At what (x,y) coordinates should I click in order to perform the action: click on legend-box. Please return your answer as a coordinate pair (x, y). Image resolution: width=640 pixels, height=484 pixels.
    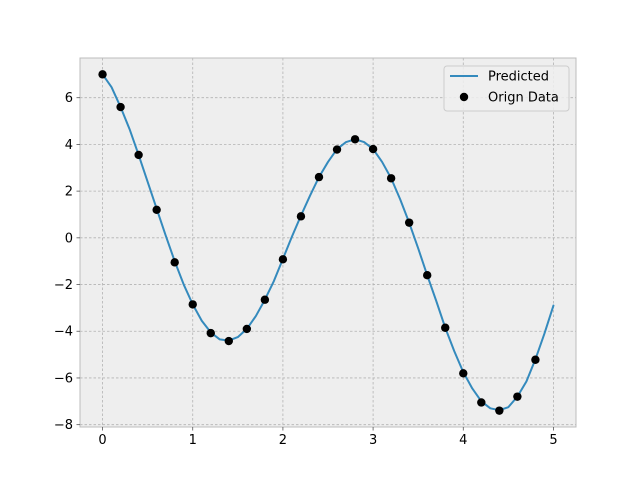
    Looking at the image, I should click on (506, 88).